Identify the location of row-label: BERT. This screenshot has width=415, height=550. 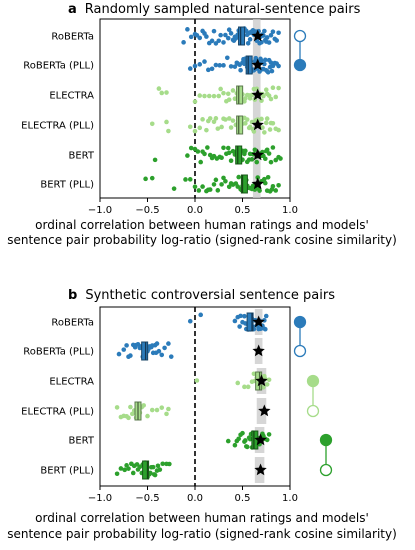
(81, 156).